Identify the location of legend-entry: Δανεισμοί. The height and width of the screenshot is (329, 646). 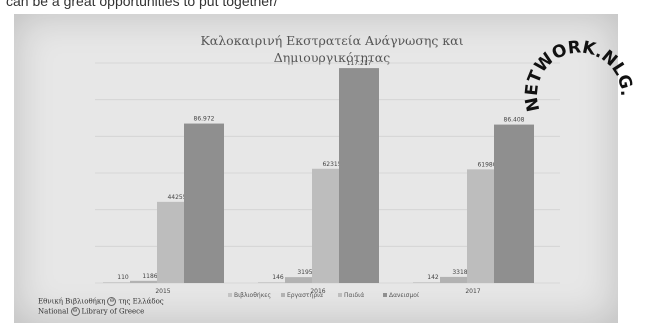
(404, 295).